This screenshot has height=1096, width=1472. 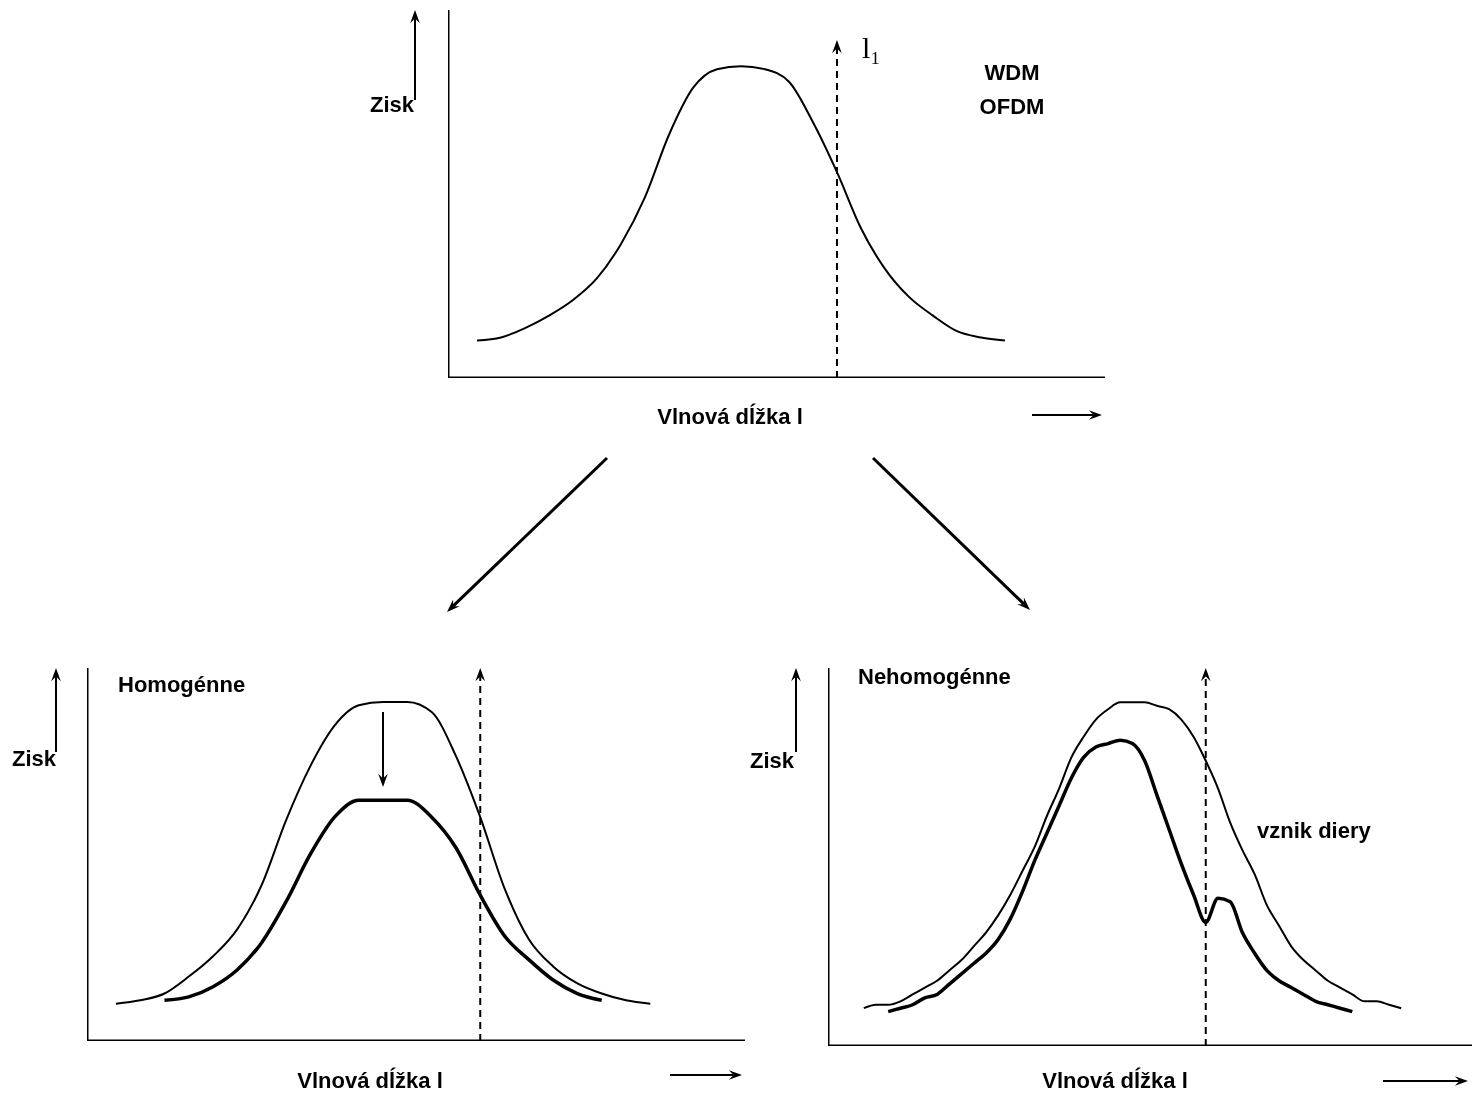 I want to click on annotation: OFDM, so click(x=1012, y=107).